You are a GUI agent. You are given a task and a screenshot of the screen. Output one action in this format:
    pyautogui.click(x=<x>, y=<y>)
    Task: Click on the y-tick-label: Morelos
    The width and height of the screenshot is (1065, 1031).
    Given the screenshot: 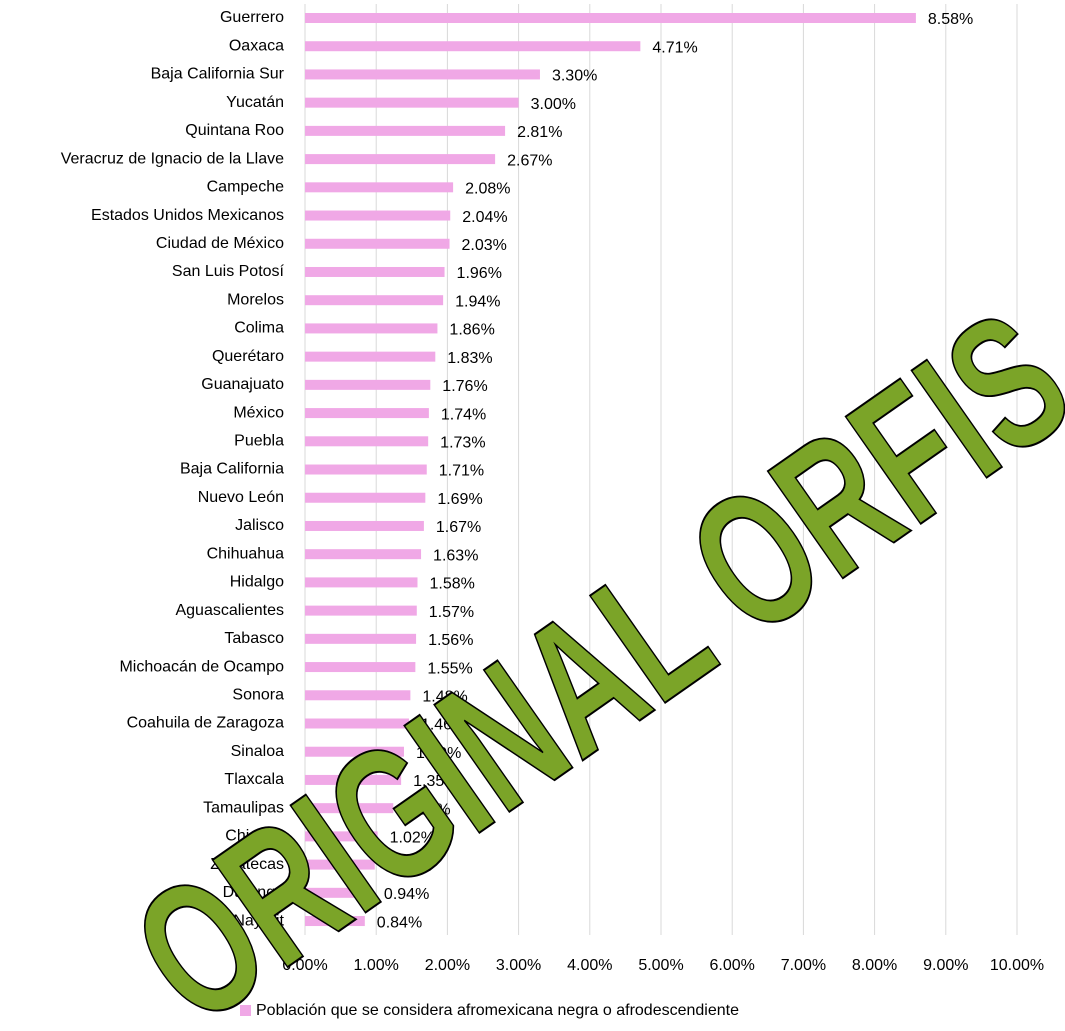 What is the action you would take?
    pyautogui.click(x=255, y=299)
    